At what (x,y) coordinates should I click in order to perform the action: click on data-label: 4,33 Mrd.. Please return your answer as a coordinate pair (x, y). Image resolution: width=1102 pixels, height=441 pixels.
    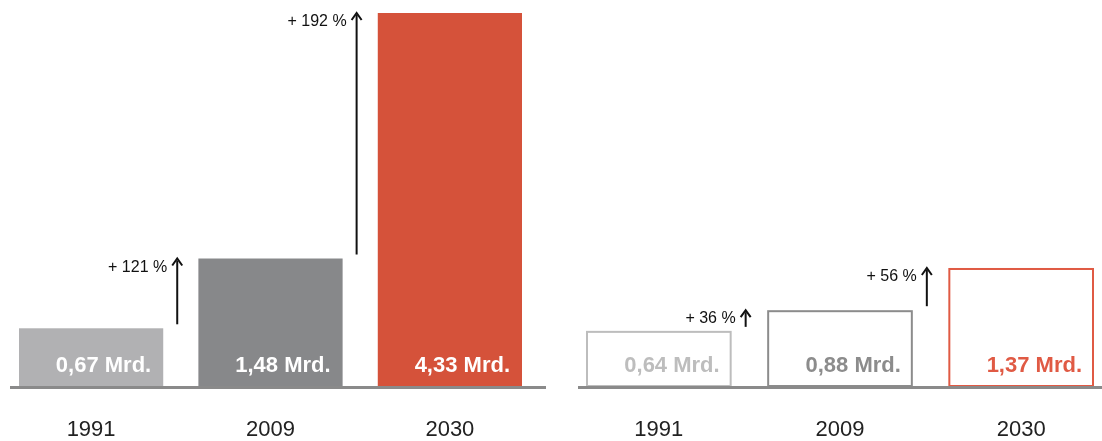
    Looking at the image, I should click on (462, 364).